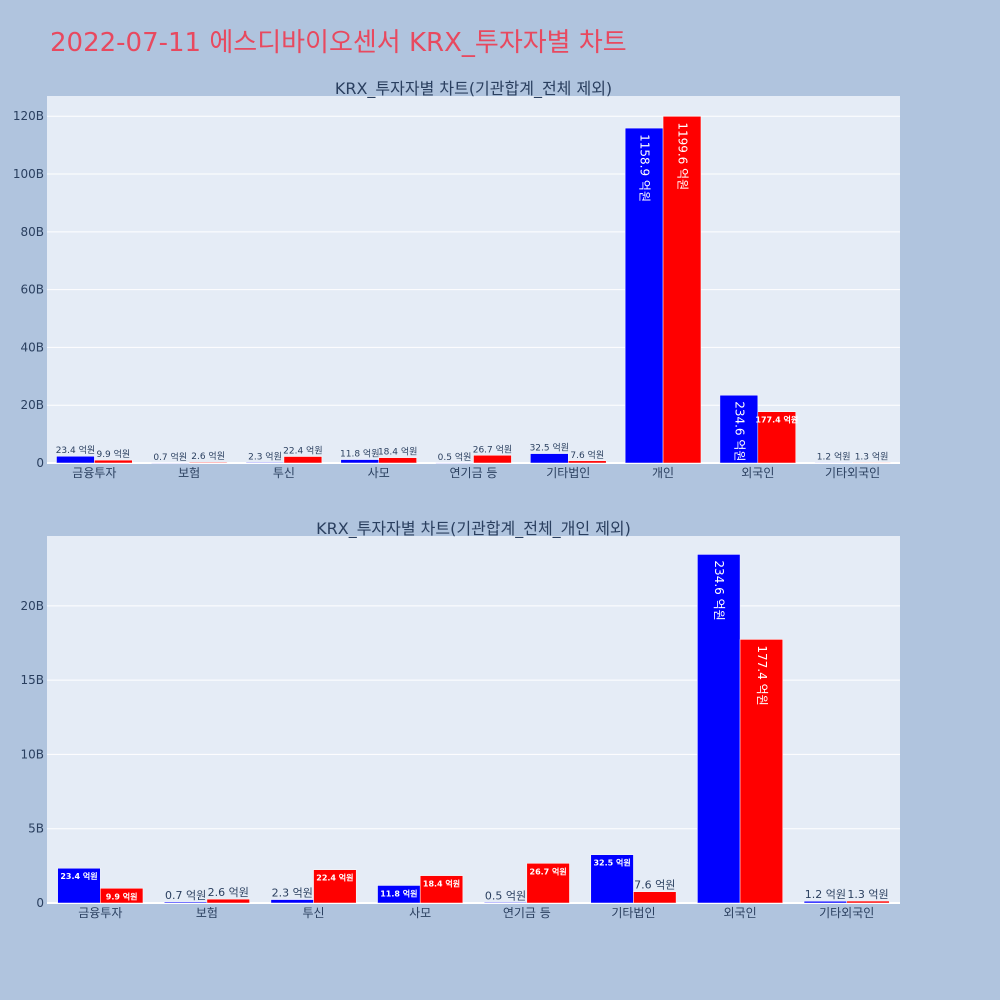 This screenshot has width=1000, height=1000. Describe the element at coordinates (32, 680) in the screenshot. I see `y-tick-label: 15B` at that location.